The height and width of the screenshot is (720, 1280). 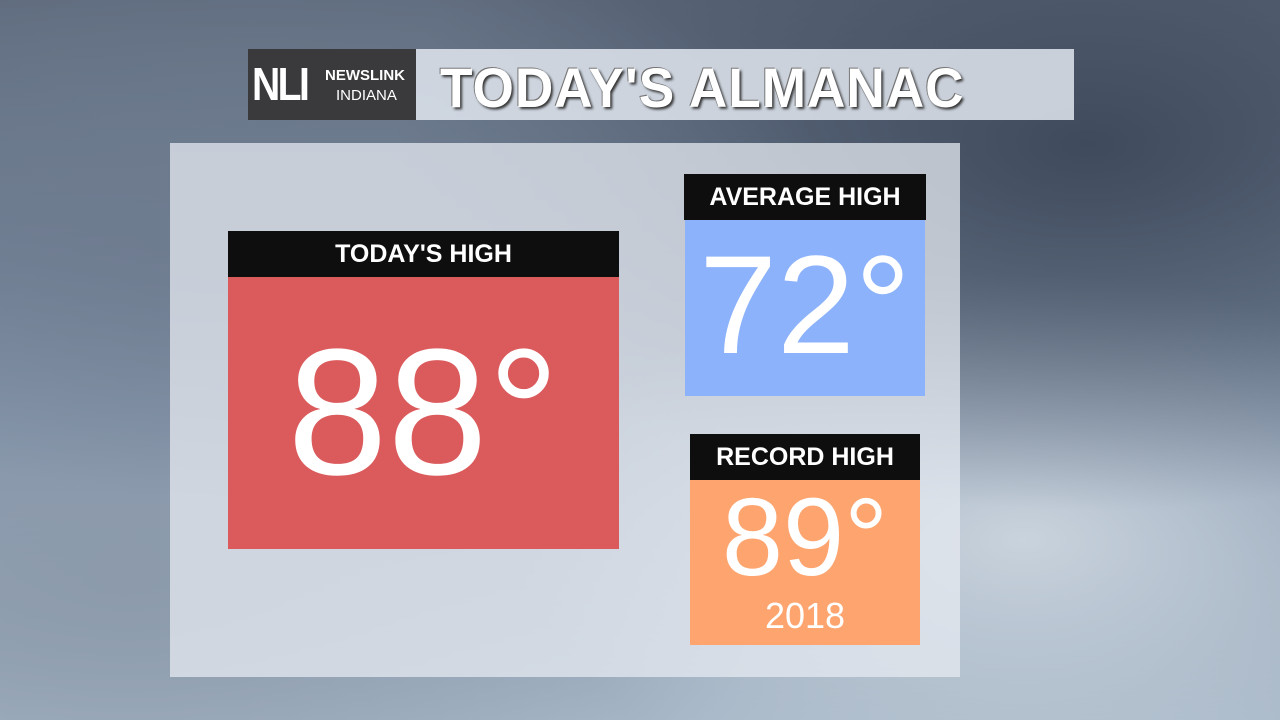 What do you see at coordinates (702, 87) in the screenshot?
I see `page-title: TODAY'S ALMANAC` at bounding box center [702, 87].